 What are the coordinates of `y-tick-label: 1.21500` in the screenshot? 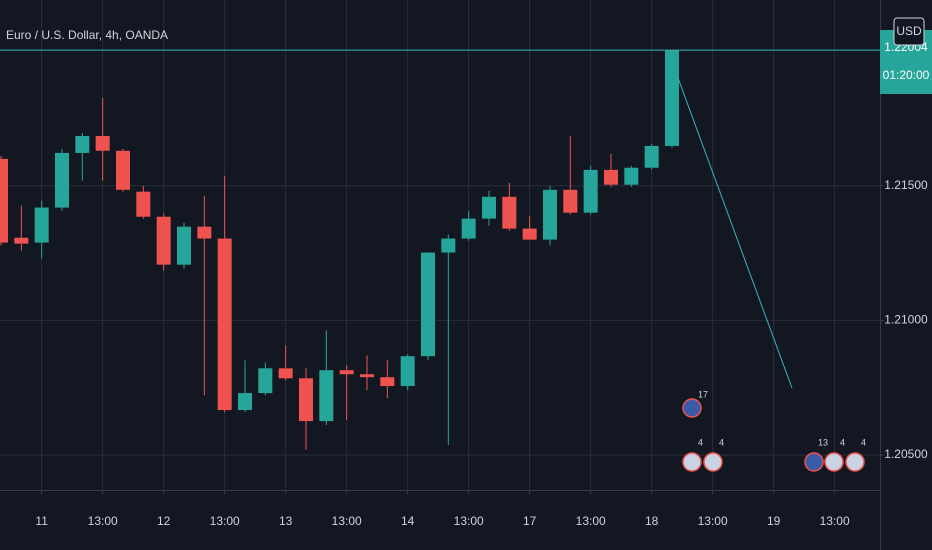 It's located at (906, 185).